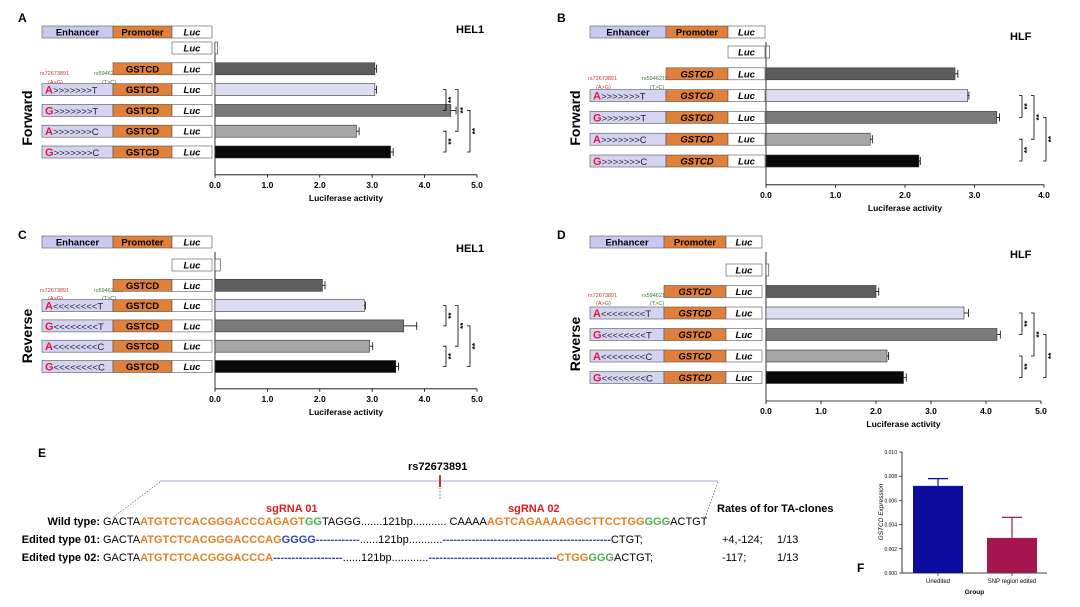 The width and height of the screenshot is (1080, 607). What do you see at coordinates (622, 357) in the screenshot?
I see `variant-label: A<<<<<<<<C` at bounding box center [622, 357].